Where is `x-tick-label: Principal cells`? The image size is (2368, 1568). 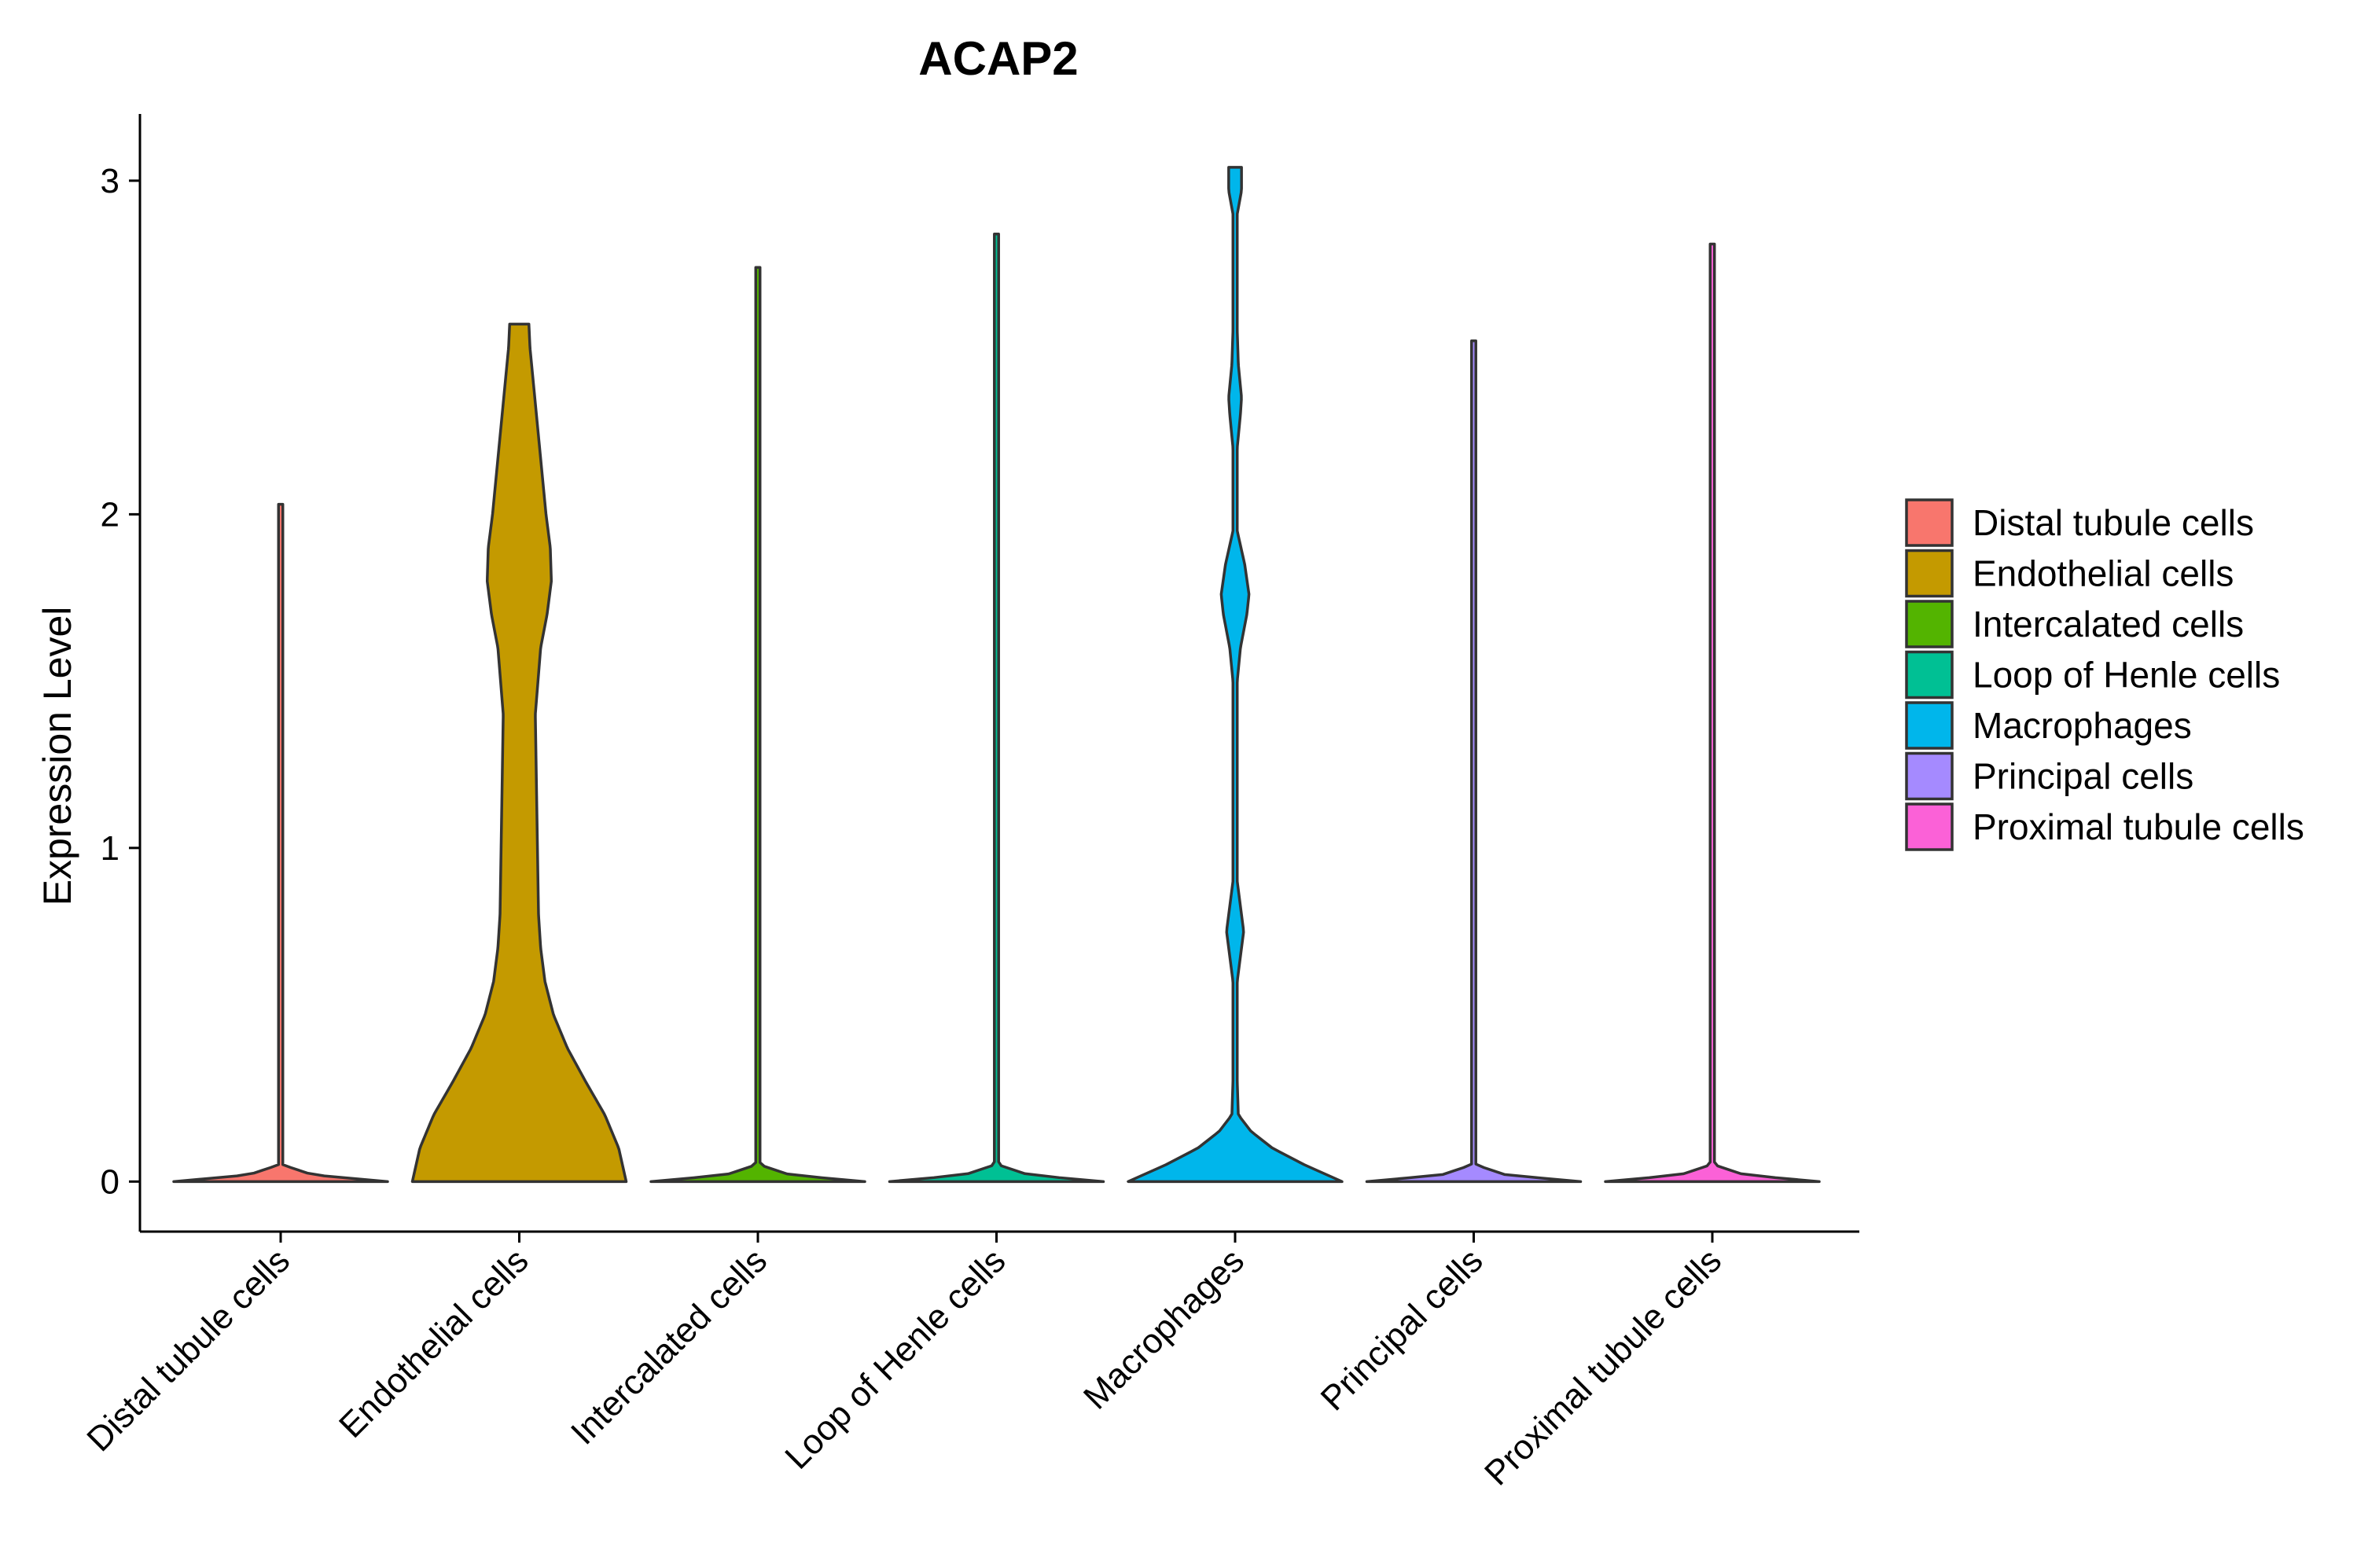 x-tick-label: Principal cells is located at coordinates (1402, 1329).